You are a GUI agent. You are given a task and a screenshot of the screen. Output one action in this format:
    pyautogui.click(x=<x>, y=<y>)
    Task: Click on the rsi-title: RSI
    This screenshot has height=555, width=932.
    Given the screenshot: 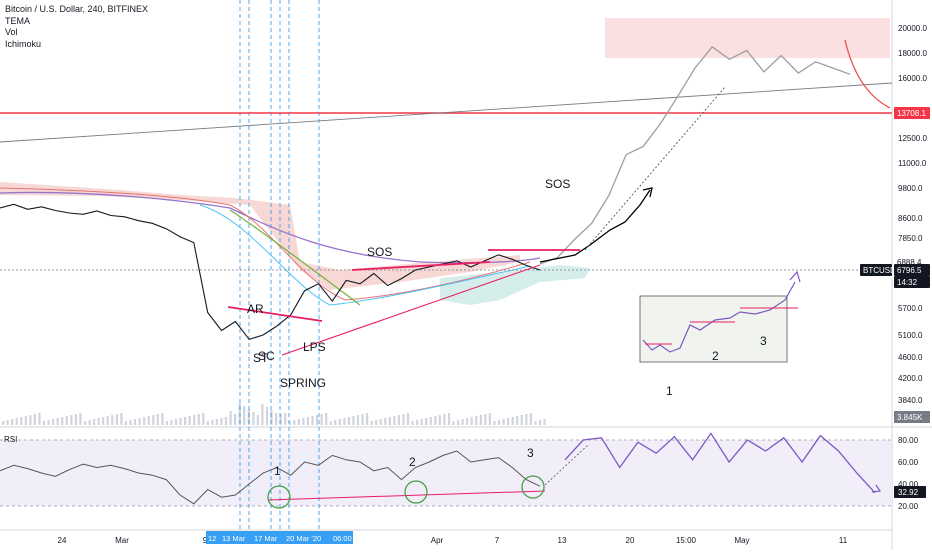 What is the action you would take?
    pyautogui.click(x=10, y=439)
    